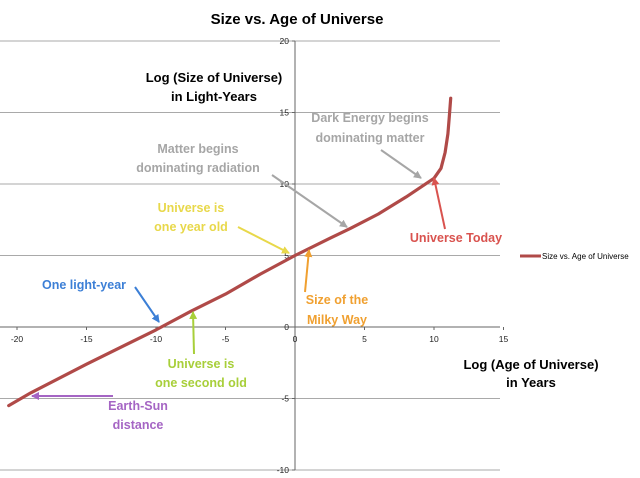  I want to click on x-tick-label: 0, so click(295, 339).